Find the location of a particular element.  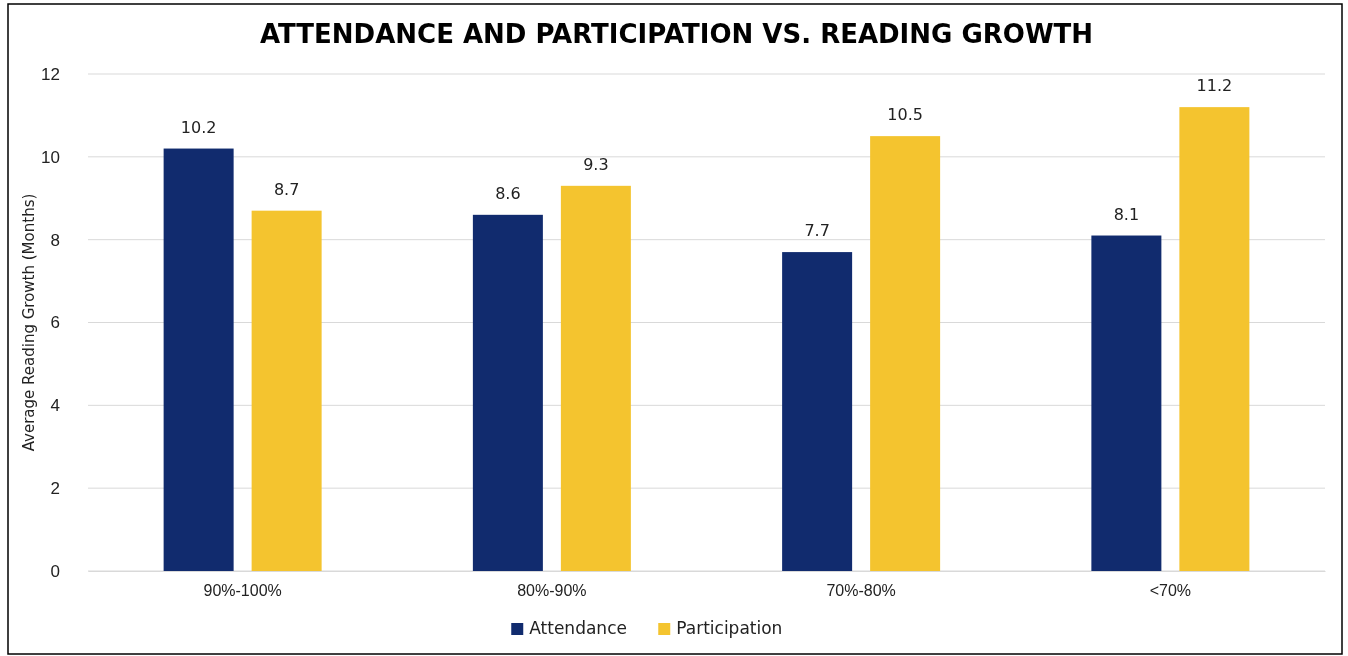

data-label: 8.6 is located at coordinates (508, 193).